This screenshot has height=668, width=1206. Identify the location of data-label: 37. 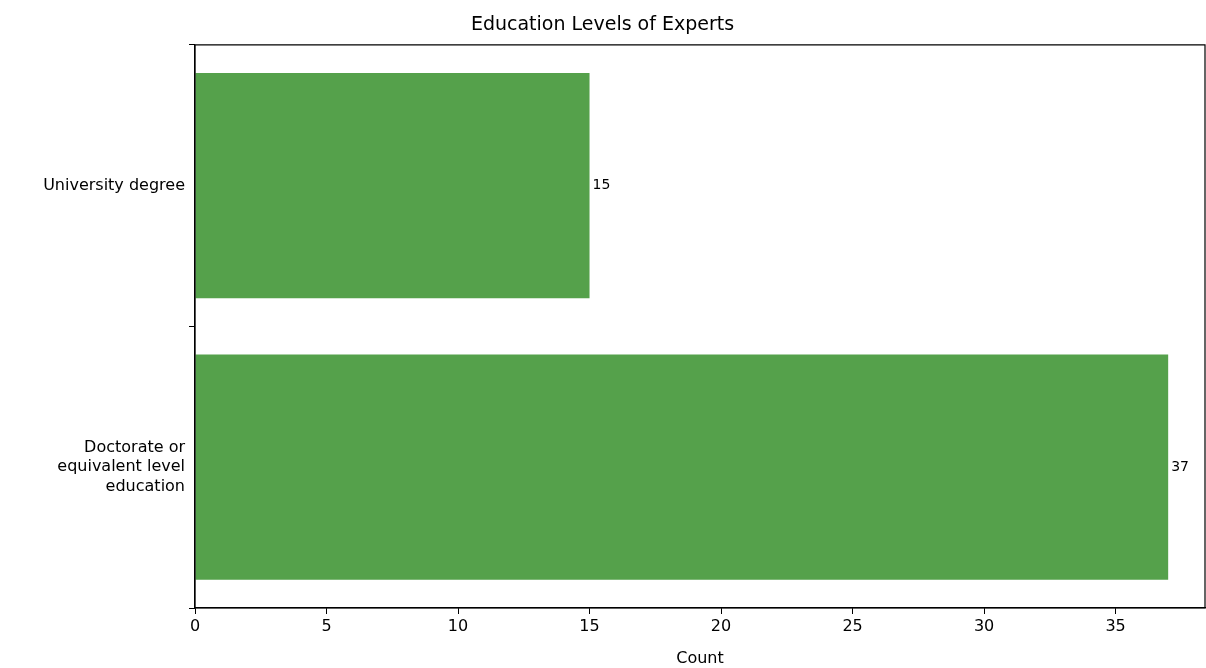
(1180, 465).